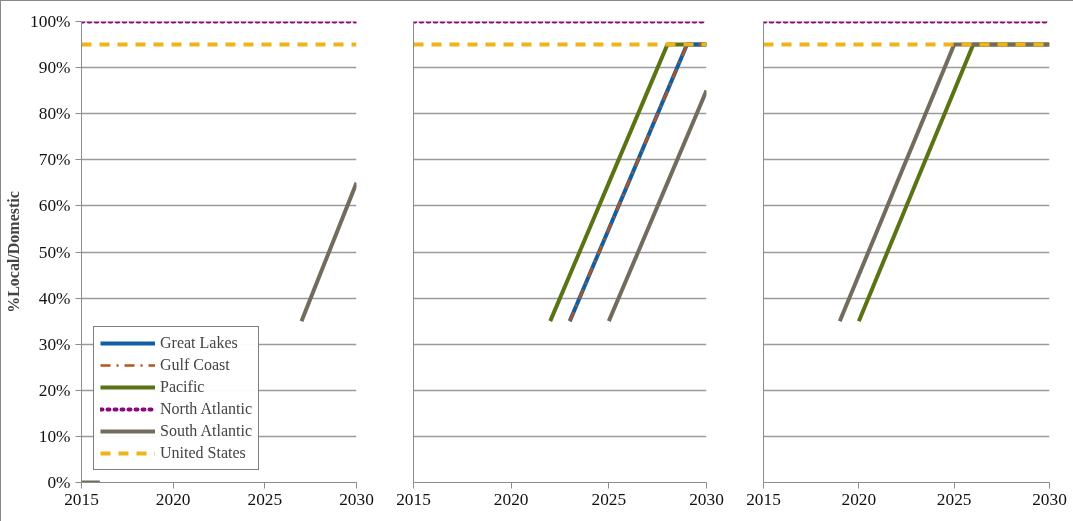 This screenshot has width=1073, height=521. Describe the element at coordinates (14, 252) in the screenshot. I see `y-axis-title: %Local/Domestic` at that location.